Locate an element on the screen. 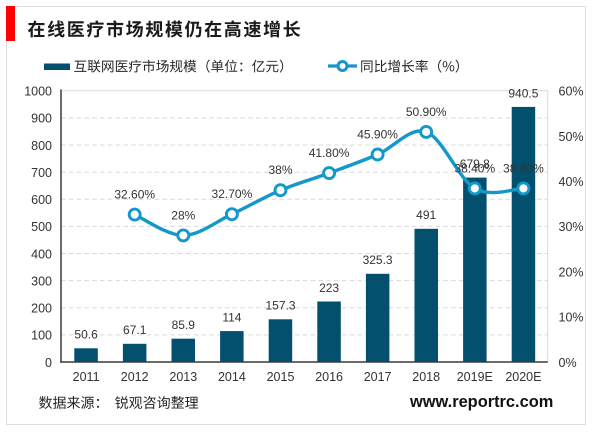  svg-text: 679.8 is located at coordinates (475, 164).